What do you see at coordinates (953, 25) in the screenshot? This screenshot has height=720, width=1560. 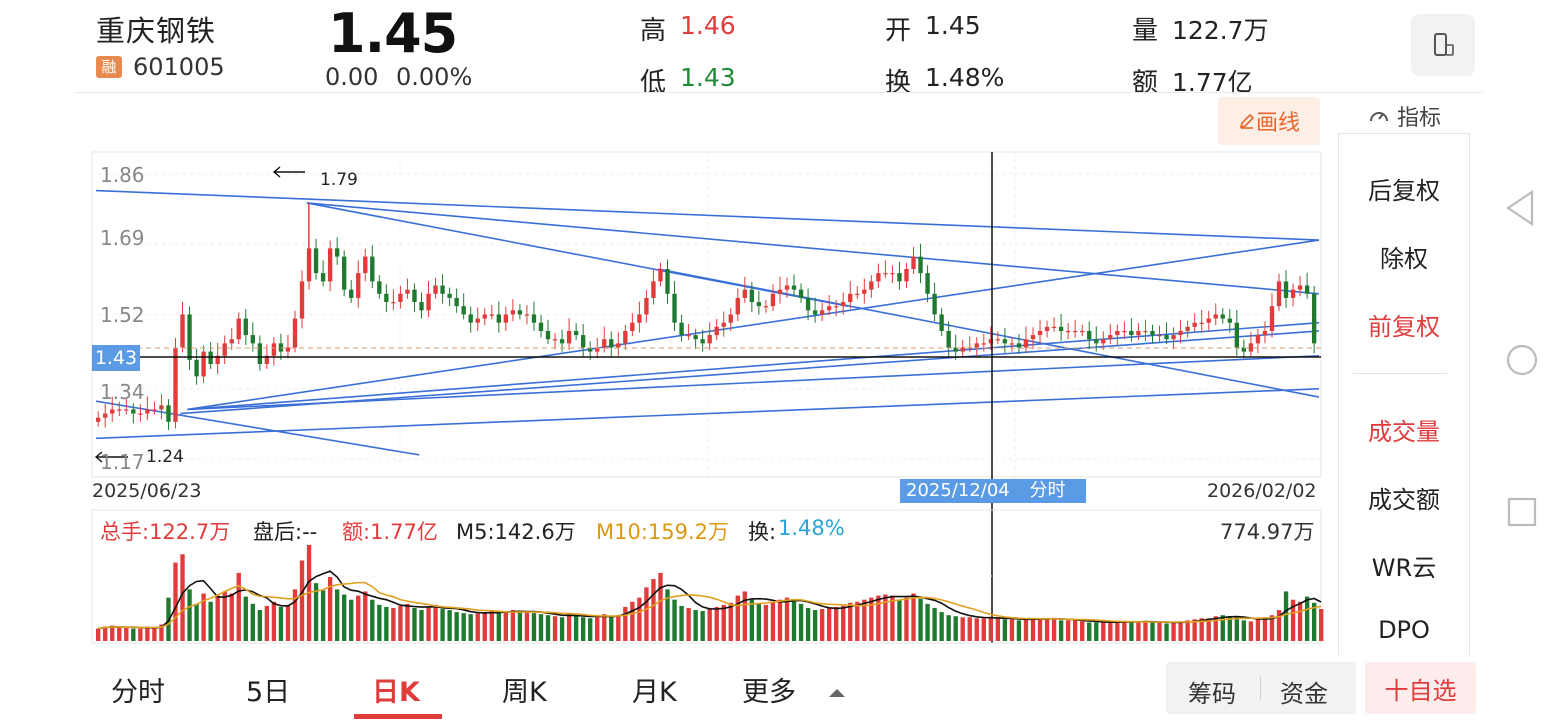 I see `open-value: 1.45` at bounding box center [953, 25].